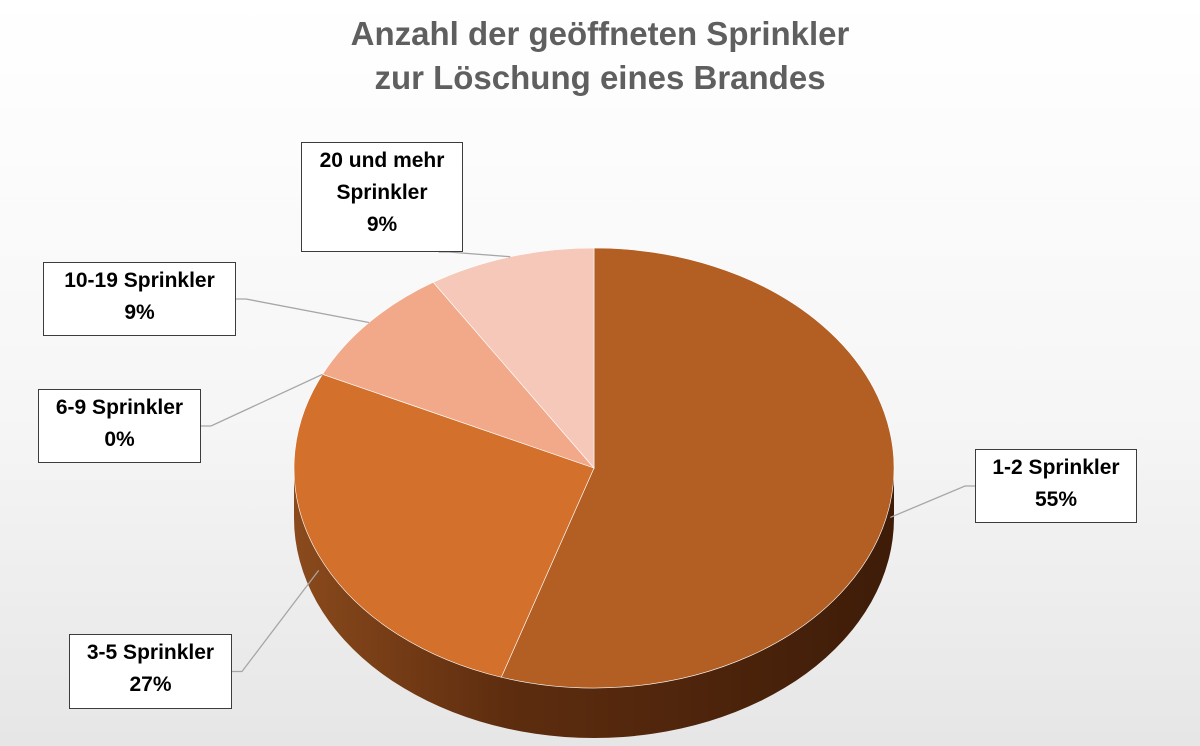 This screenshot has height=746, width=1200. I want to click on label-slice-20-und-mehr-sprinkler: 20 und mehr Sprinkler 9%, so click(382, 197).